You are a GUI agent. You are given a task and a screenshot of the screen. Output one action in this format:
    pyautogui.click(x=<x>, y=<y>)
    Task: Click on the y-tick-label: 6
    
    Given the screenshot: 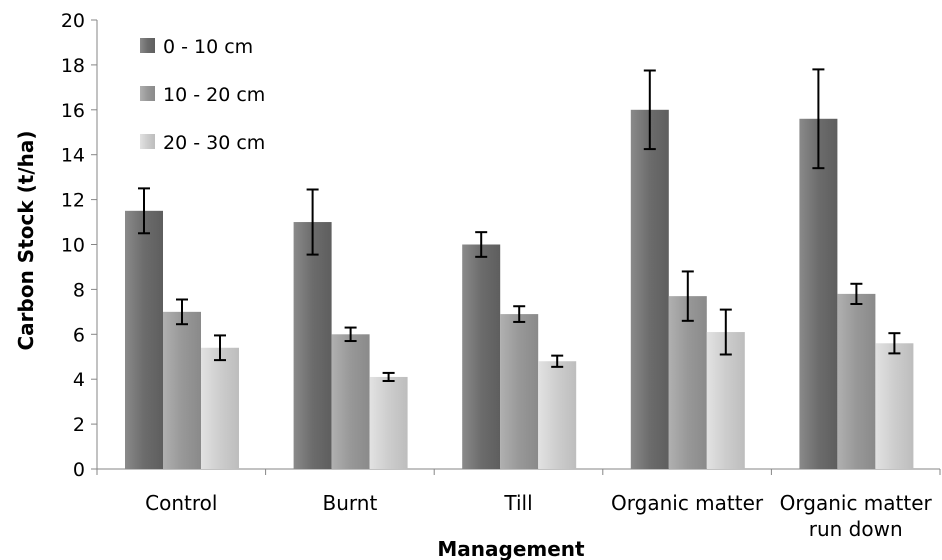 What is the action you would take?
    pyautogui.click(x=79, y=335)
    